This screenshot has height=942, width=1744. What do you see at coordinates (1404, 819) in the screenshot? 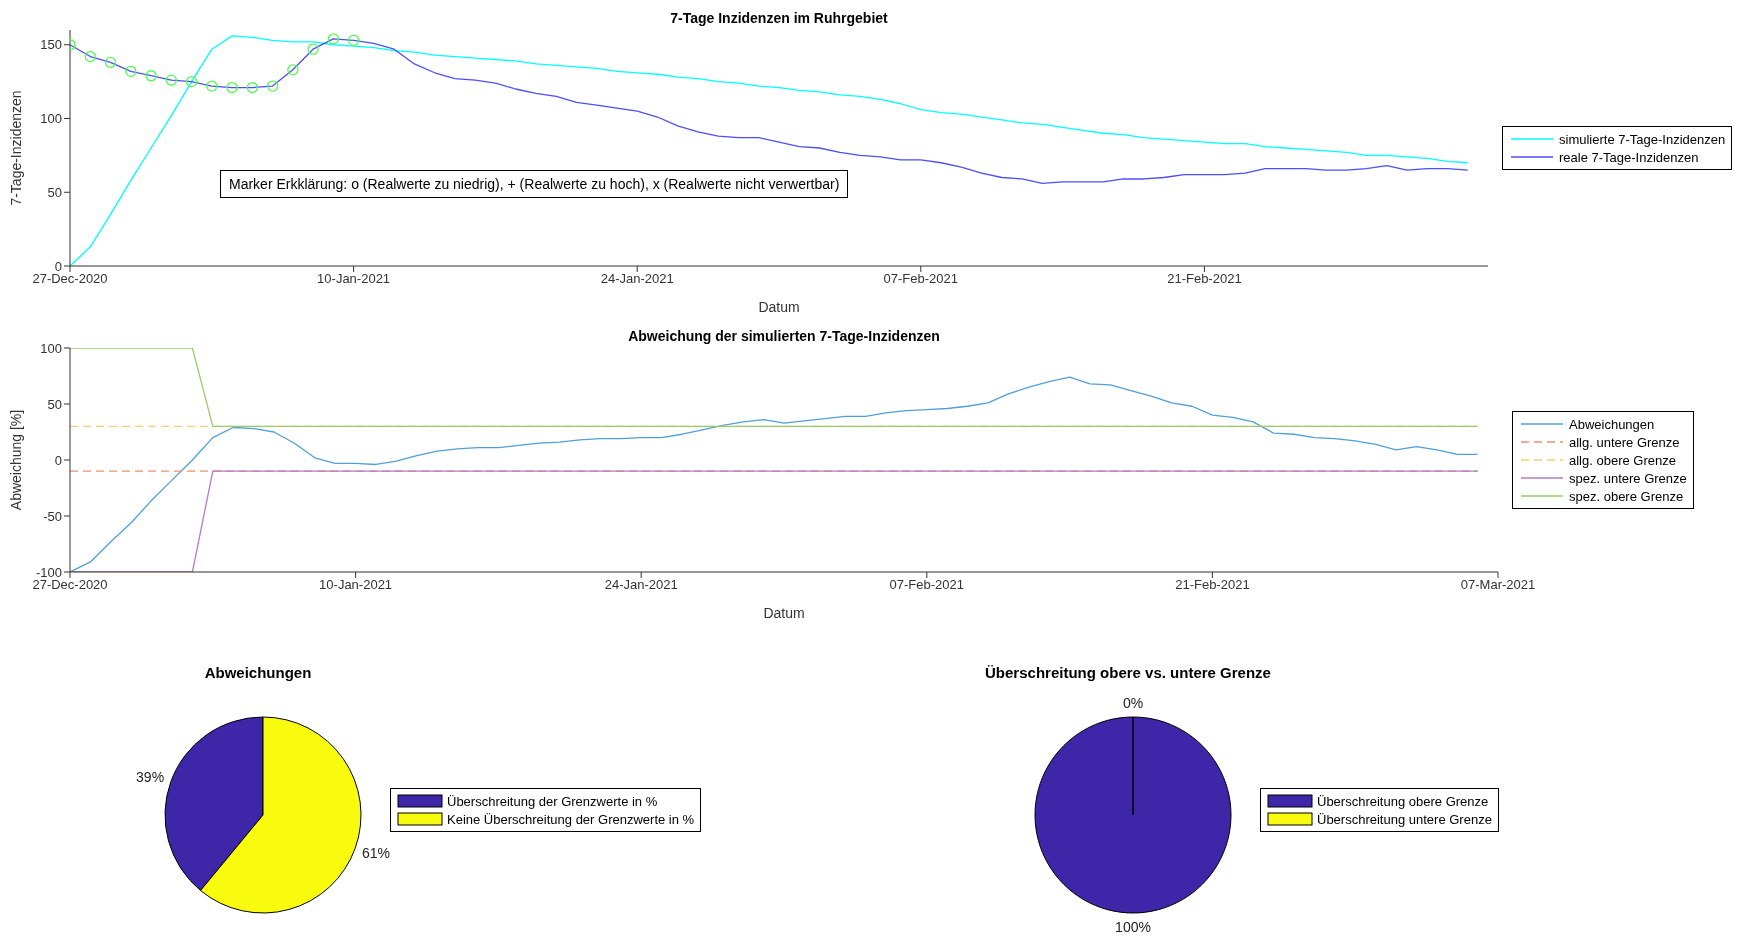
I see `legend-label: Überschreitung untere Grenze` at bounding box center [1404, 819].